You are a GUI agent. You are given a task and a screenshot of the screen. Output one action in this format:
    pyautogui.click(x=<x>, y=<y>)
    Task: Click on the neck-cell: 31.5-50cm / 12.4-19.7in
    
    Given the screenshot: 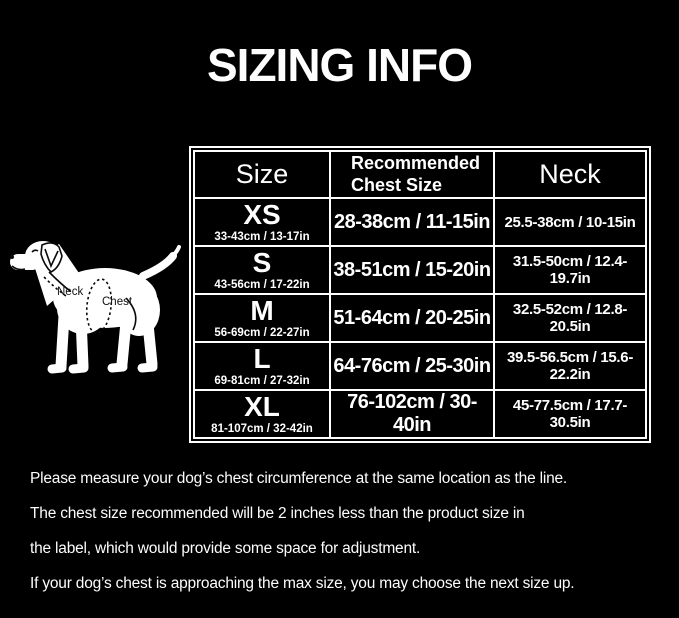 What is the action you would take?
    pyautogui.click(x=570, y=270)
    